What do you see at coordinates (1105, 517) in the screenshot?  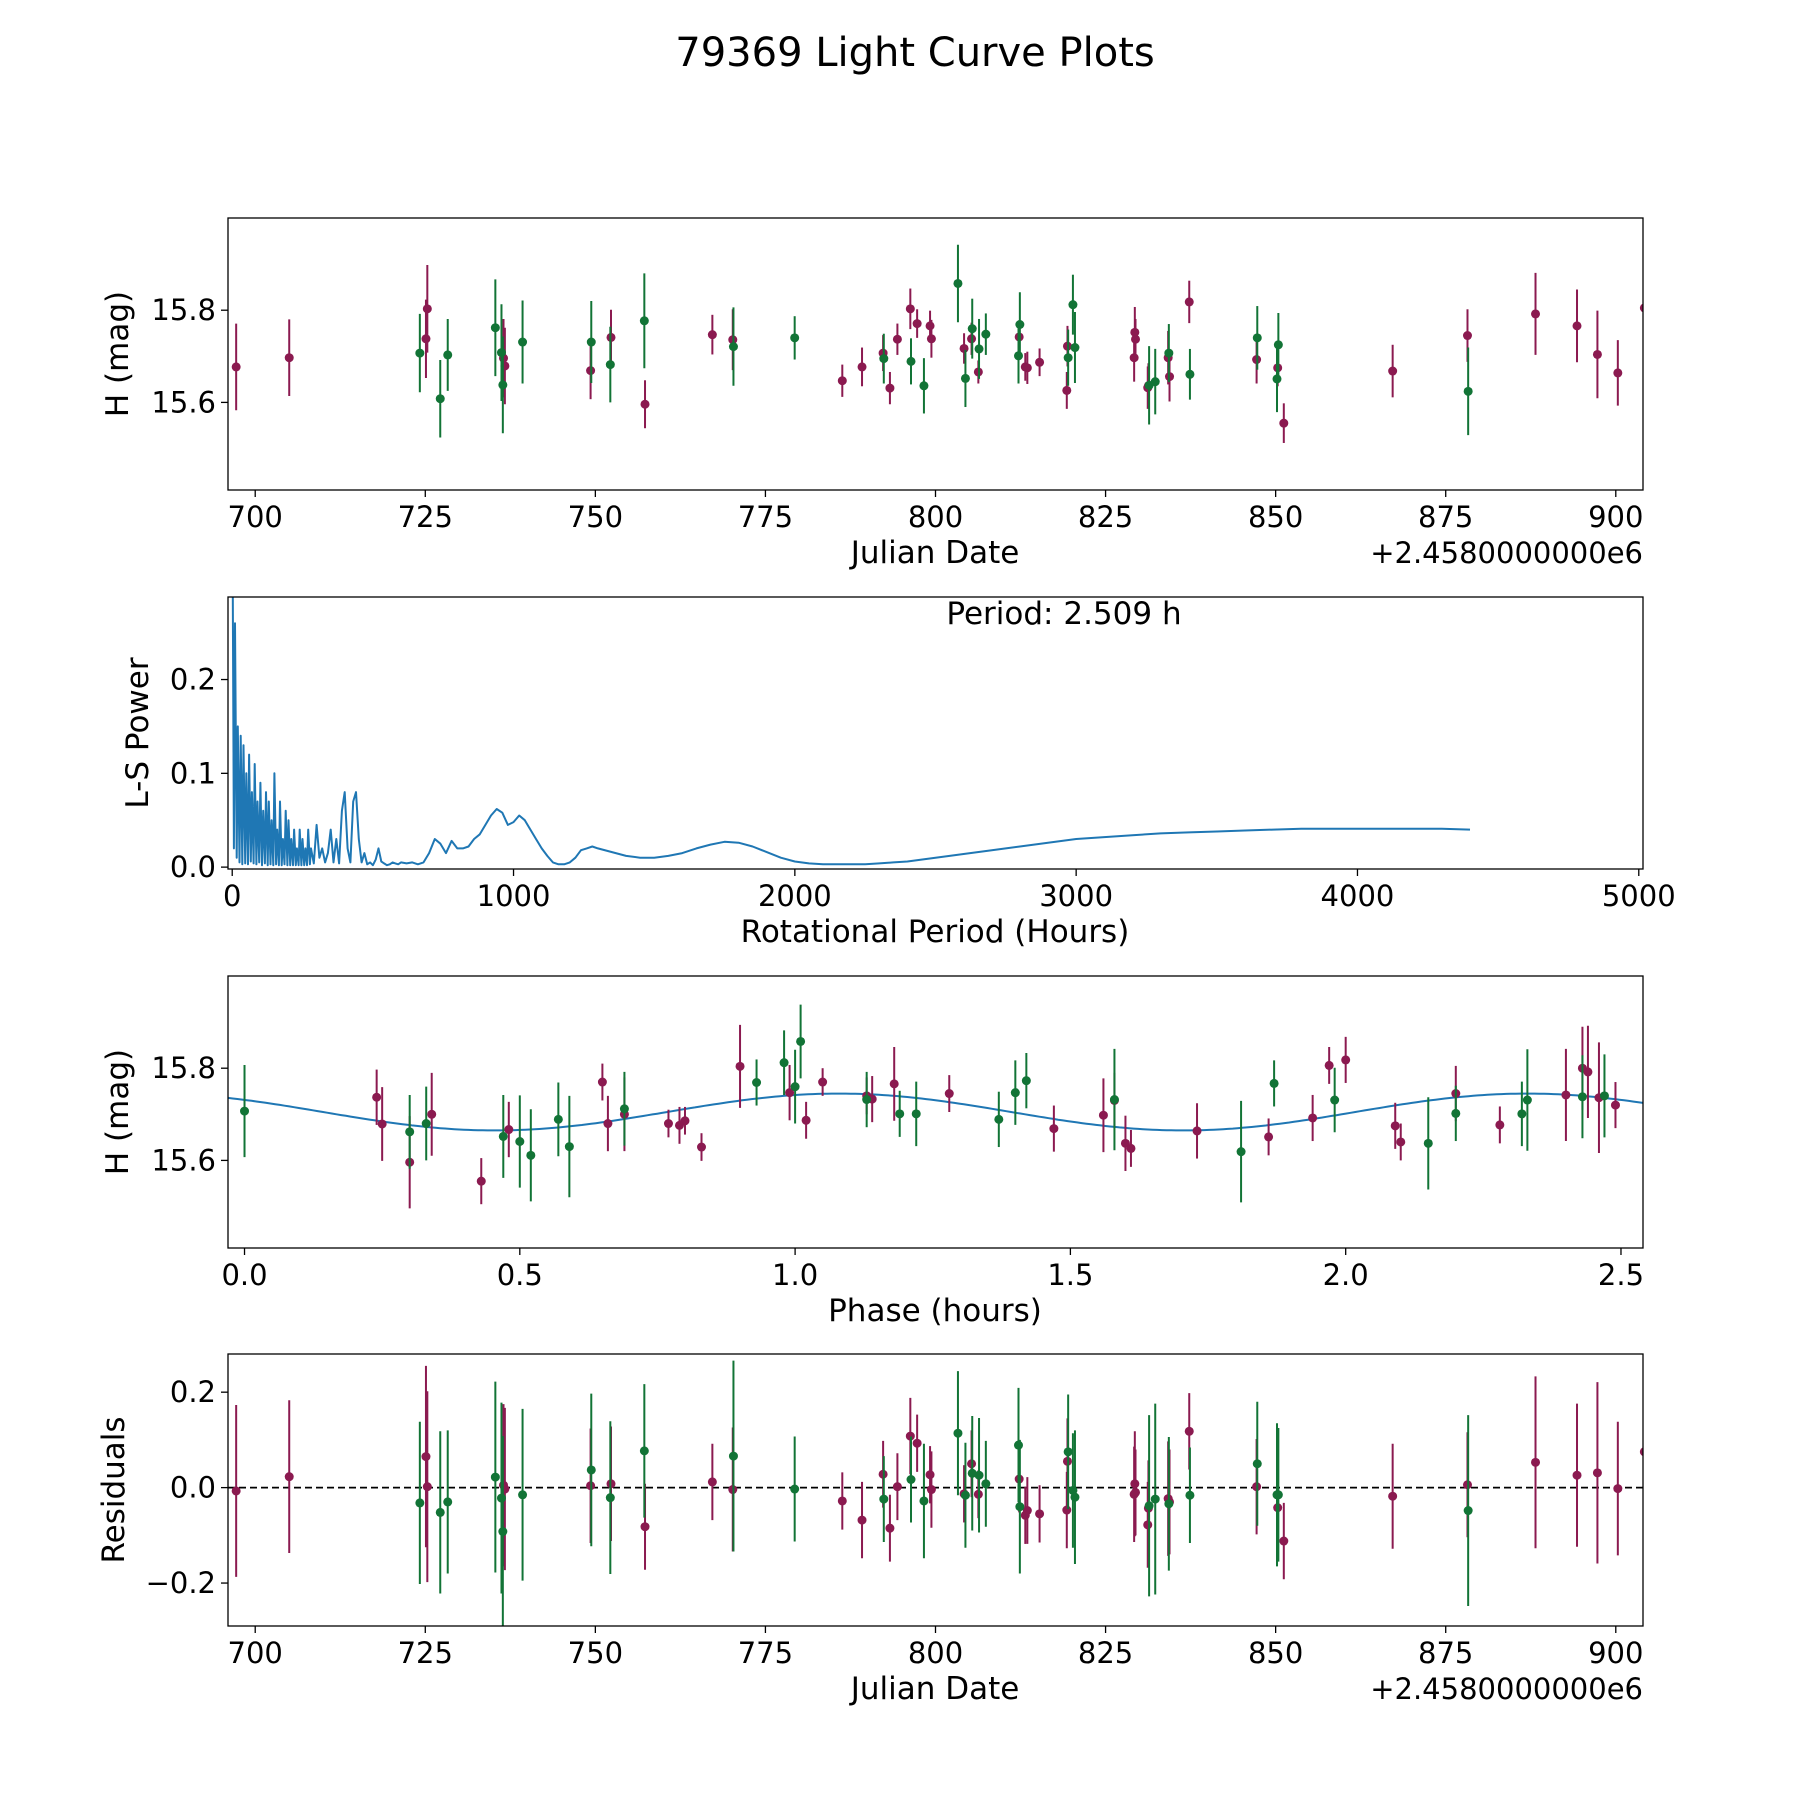 I see `light-curve-xtick-label: 825` at bounding box center [1105, 517].